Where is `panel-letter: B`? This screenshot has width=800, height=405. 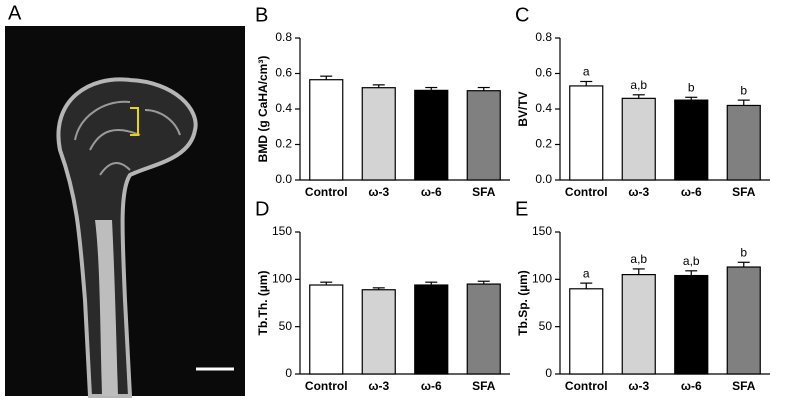
panel-letter: B is located at coordinates (261, 15).